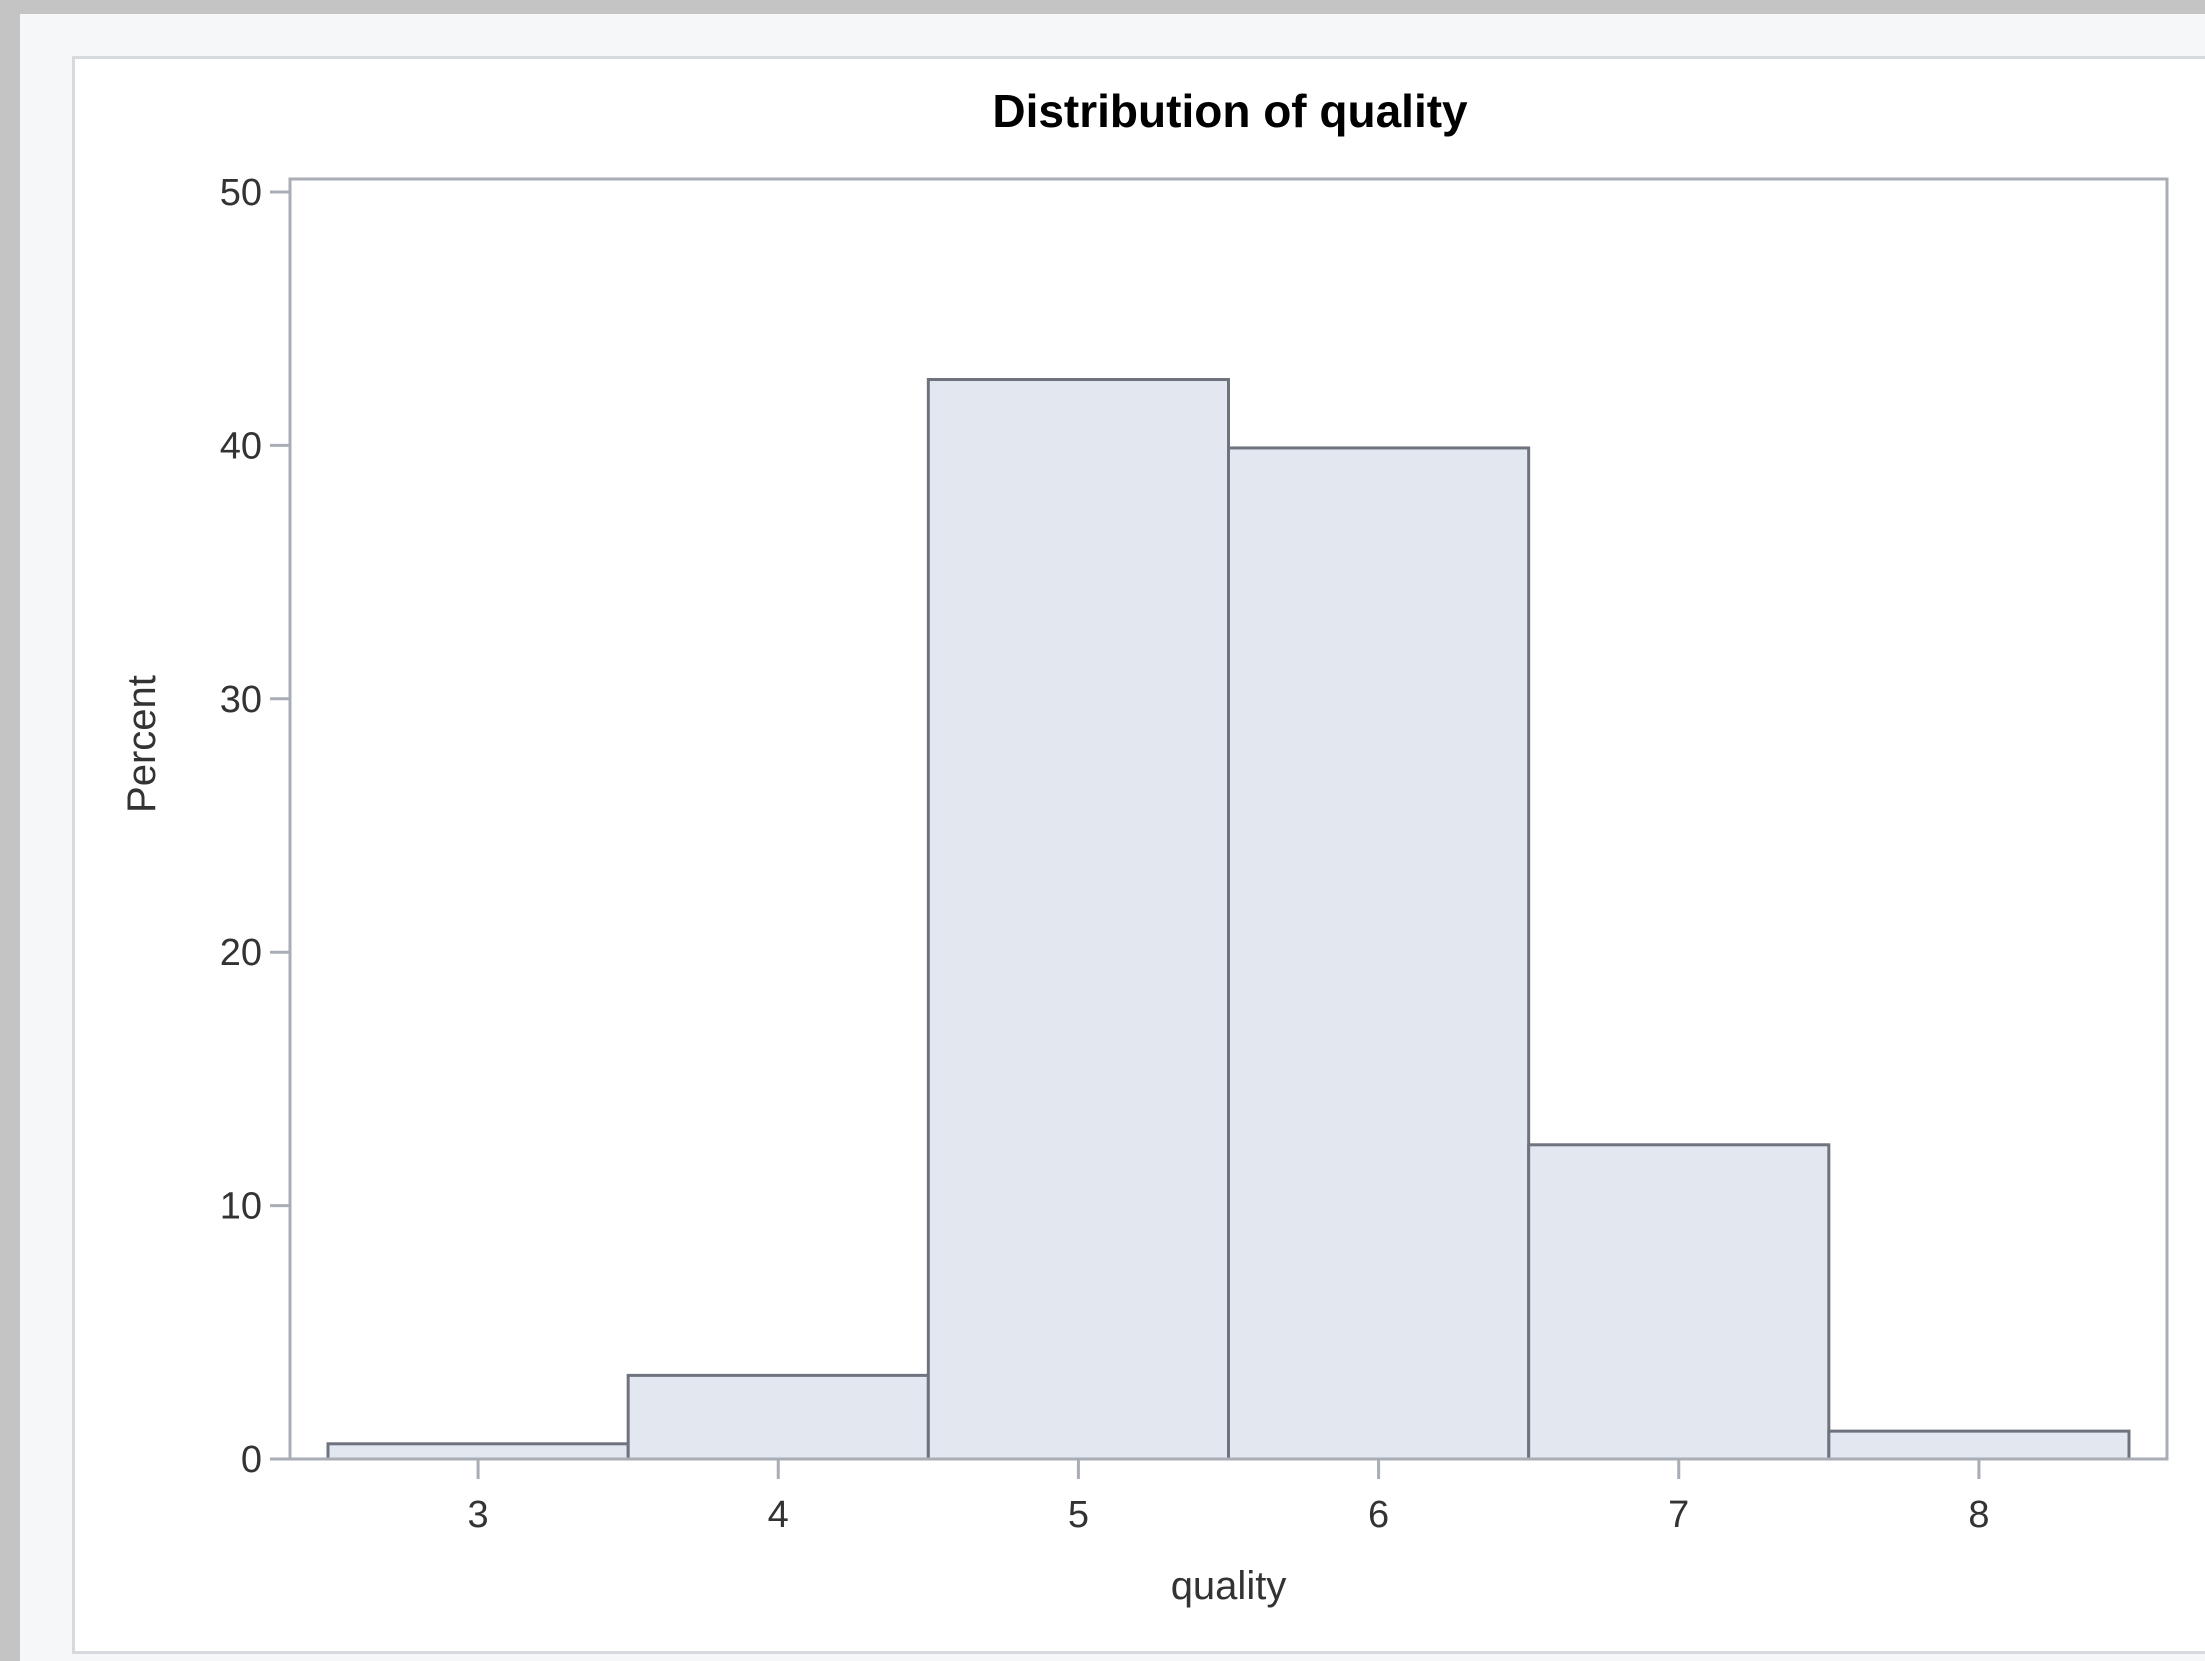 This screenshot has height=1661, width=2205. Describe the element at coordinates (1229, 1586) in the screenshot. I see `x-axis-label: quality` at that location.